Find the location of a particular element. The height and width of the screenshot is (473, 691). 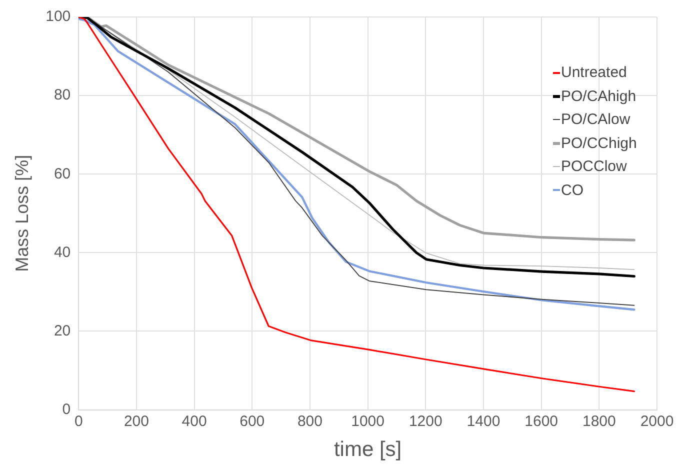

y-tick-label: 20 is located at coordinates (62, 331).